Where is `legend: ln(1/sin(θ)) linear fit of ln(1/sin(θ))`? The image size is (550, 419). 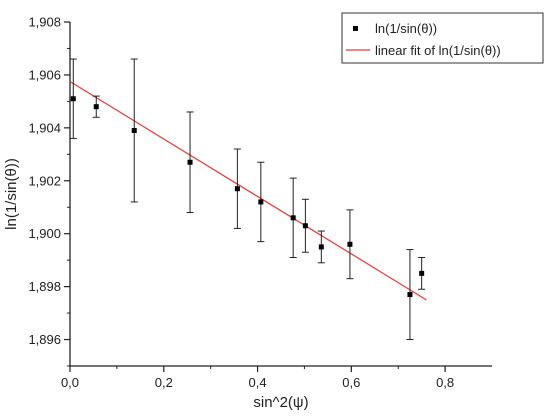 legend: ln(1/sin(θ)) linear fit of ln(1/sin(θ)) is located at coordinates (442, 38).